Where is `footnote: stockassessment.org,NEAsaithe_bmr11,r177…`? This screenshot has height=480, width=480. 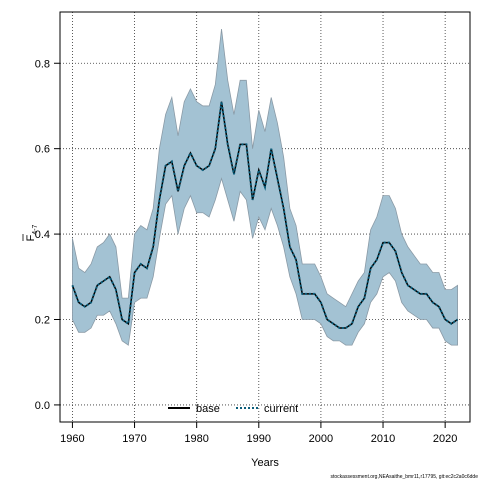 footnote: stockassessment.org,NEAsaithe_bmr11,r177… is located at coordinates (405, 477).